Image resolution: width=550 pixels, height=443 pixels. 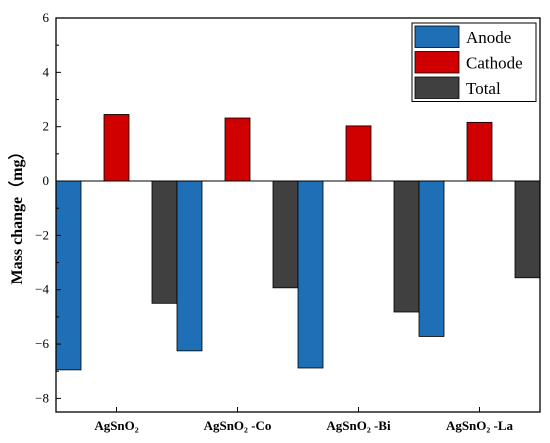 I want to click on legend-swatch-anode, so click(x=437, y=36).